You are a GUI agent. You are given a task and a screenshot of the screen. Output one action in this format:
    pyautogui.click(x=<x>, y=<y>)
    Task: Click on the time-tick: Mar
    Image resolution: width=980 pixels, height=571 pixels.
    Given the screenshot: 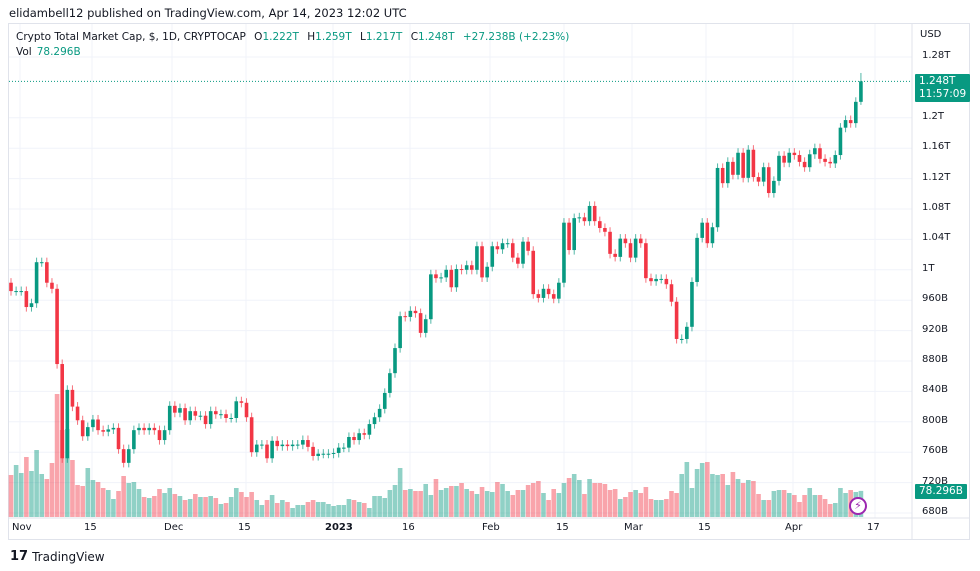 What is the action you would take?
    pyautogui.click(x=633, y=527)
    